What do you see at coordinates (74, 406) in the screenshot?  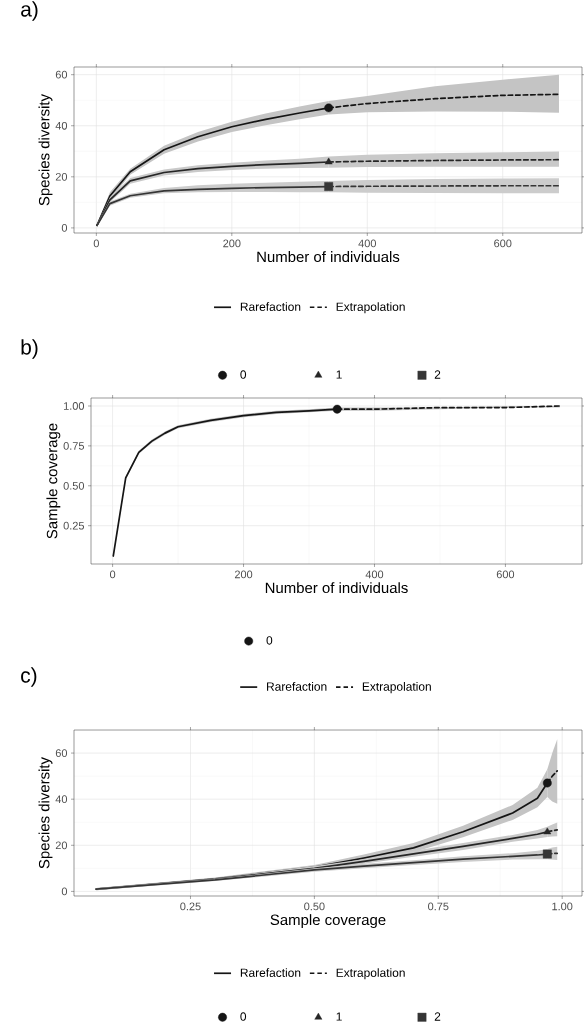 I see `y-tick-label: 1.00` at bounding box center [74, 406].